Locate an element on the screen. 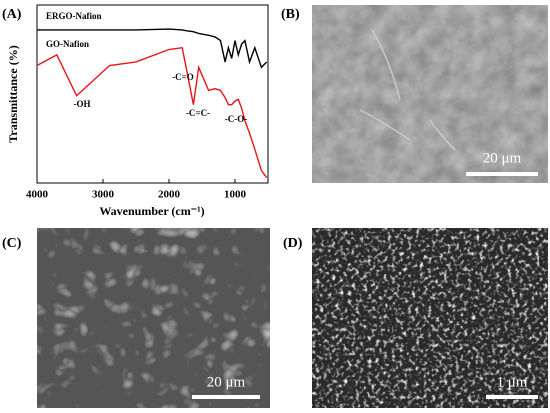  series-label: ERGO-Nafion is located at coordinates (74, 16).